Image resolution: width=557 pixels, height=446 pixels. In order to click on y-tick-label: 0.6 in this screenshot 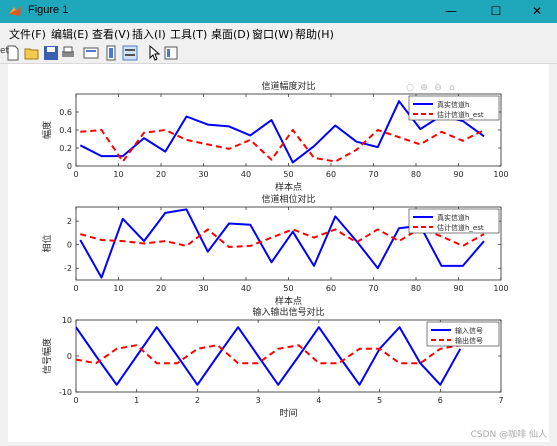, I will do `click(65, 112)`.